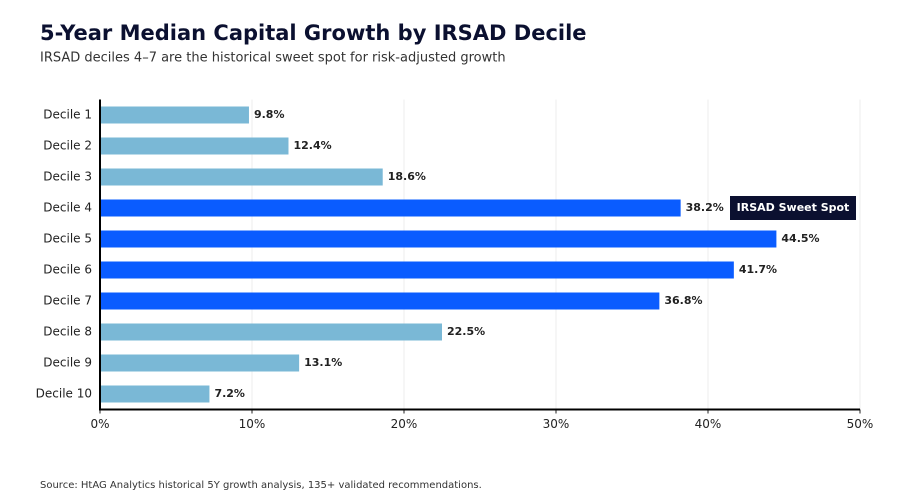 The width and height of the screenshot is (900, 500). What do you see at coordinates (99, 424) in the screenshot?
I see `x-tick-label: 0%` at bounding box center [99, 424].